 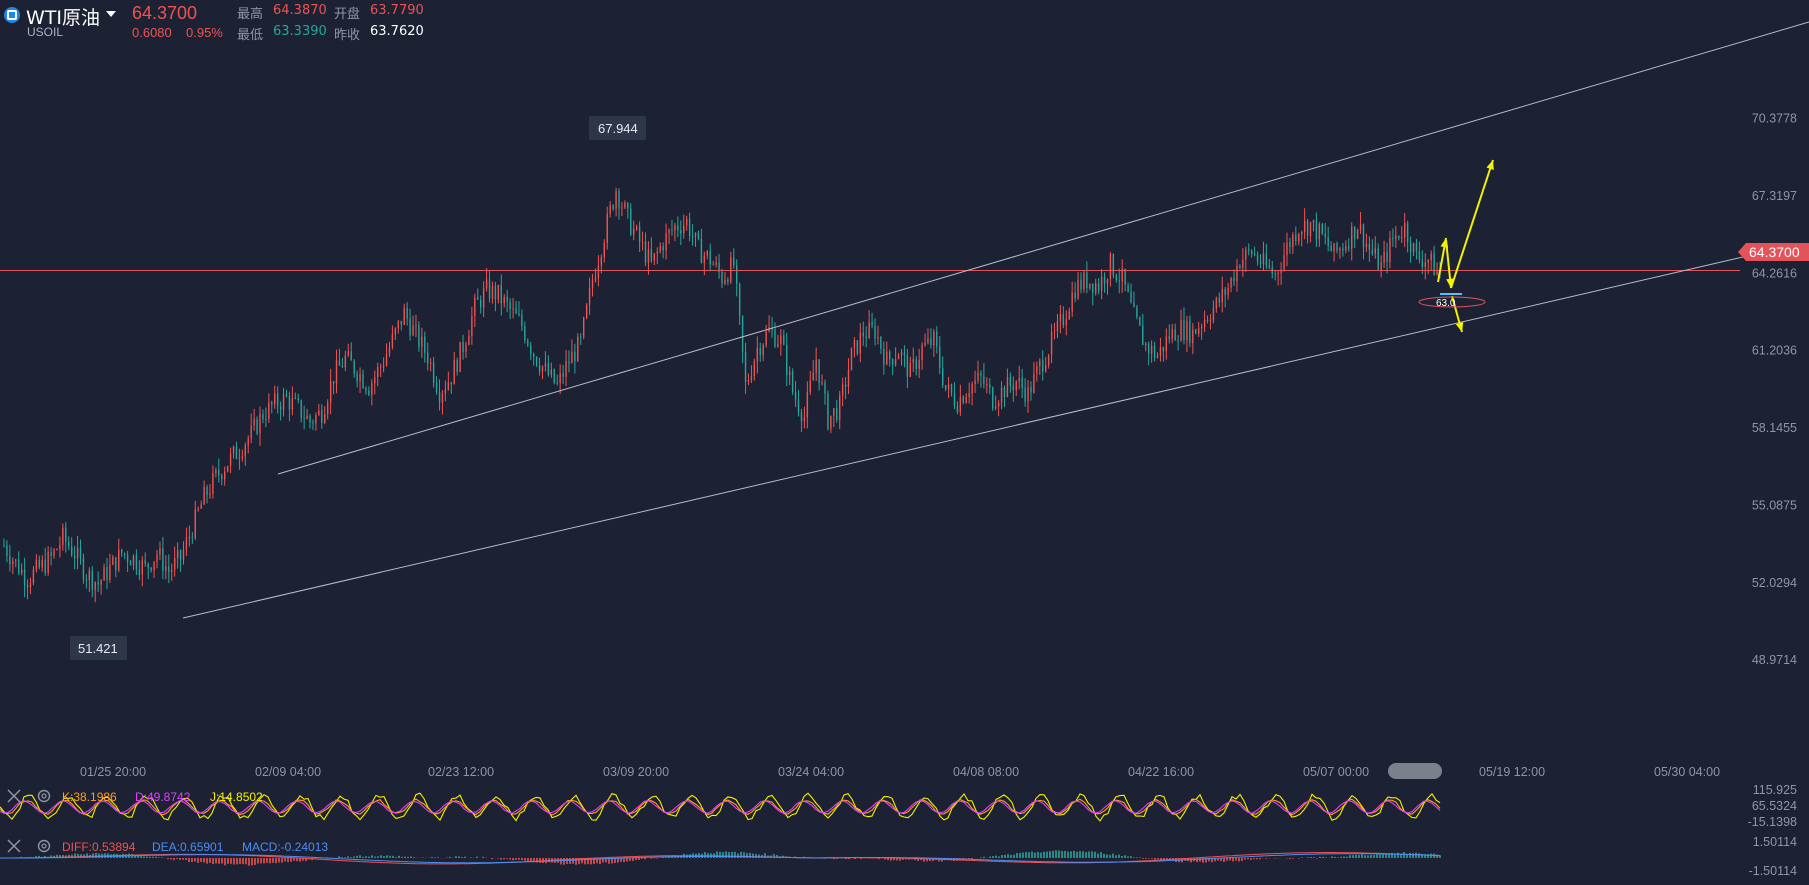 What do you see at coordinates (300, 31) in the screenshot?
I see `low-value: 63.3390` at bounding box center [300, 31].